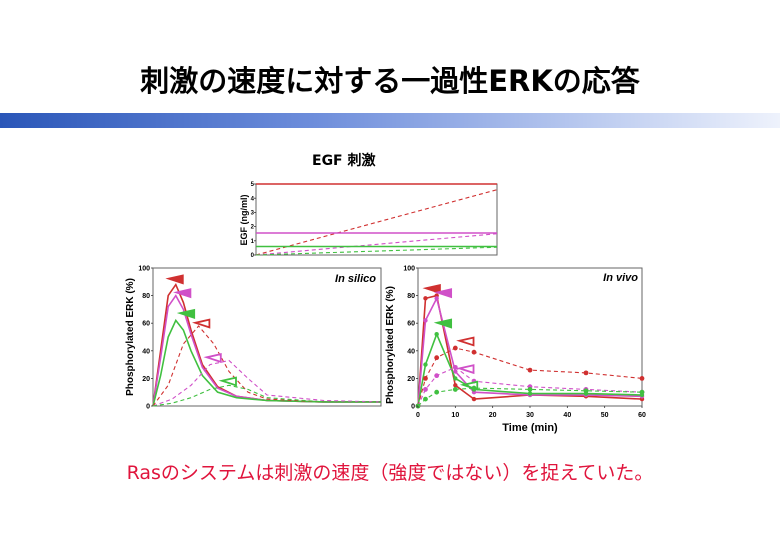  What do you see at coordinates (390, 120) in the screenshot?
I see `title-accent-bar` at bounding box center [390, 120].